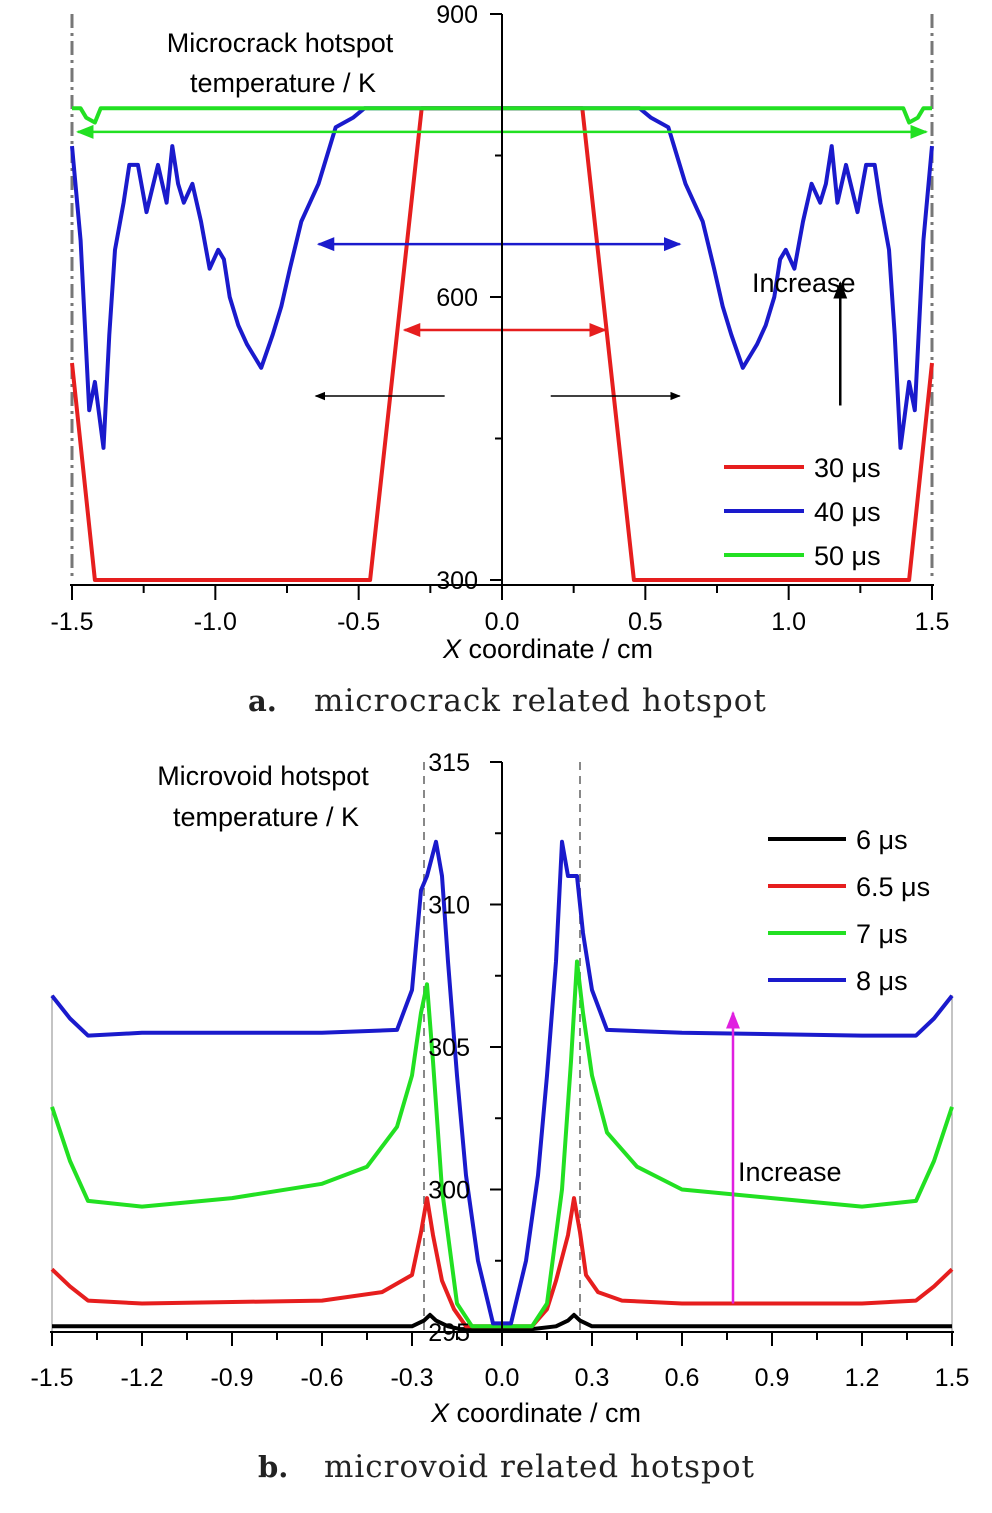 This screenshot has width=992, height=1513. I want to click on panel-a-caption: microcrack related hotspot, so click(540, 701).